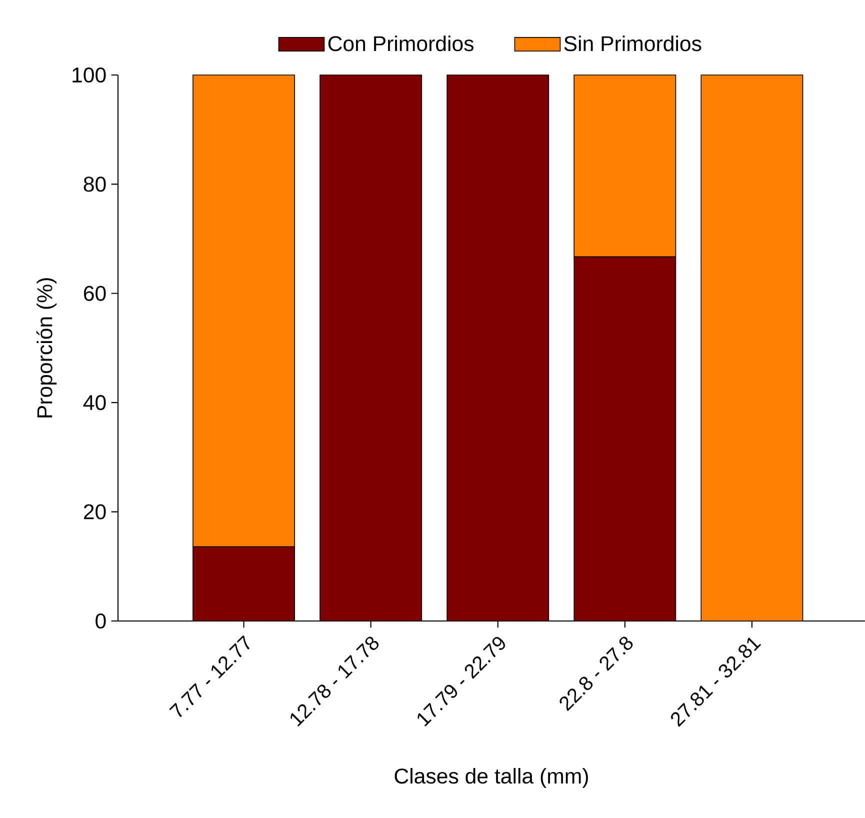 The height and width of the screenshot is (818, 865). I want to click on y-tick-label: 80, so click(95, 184).